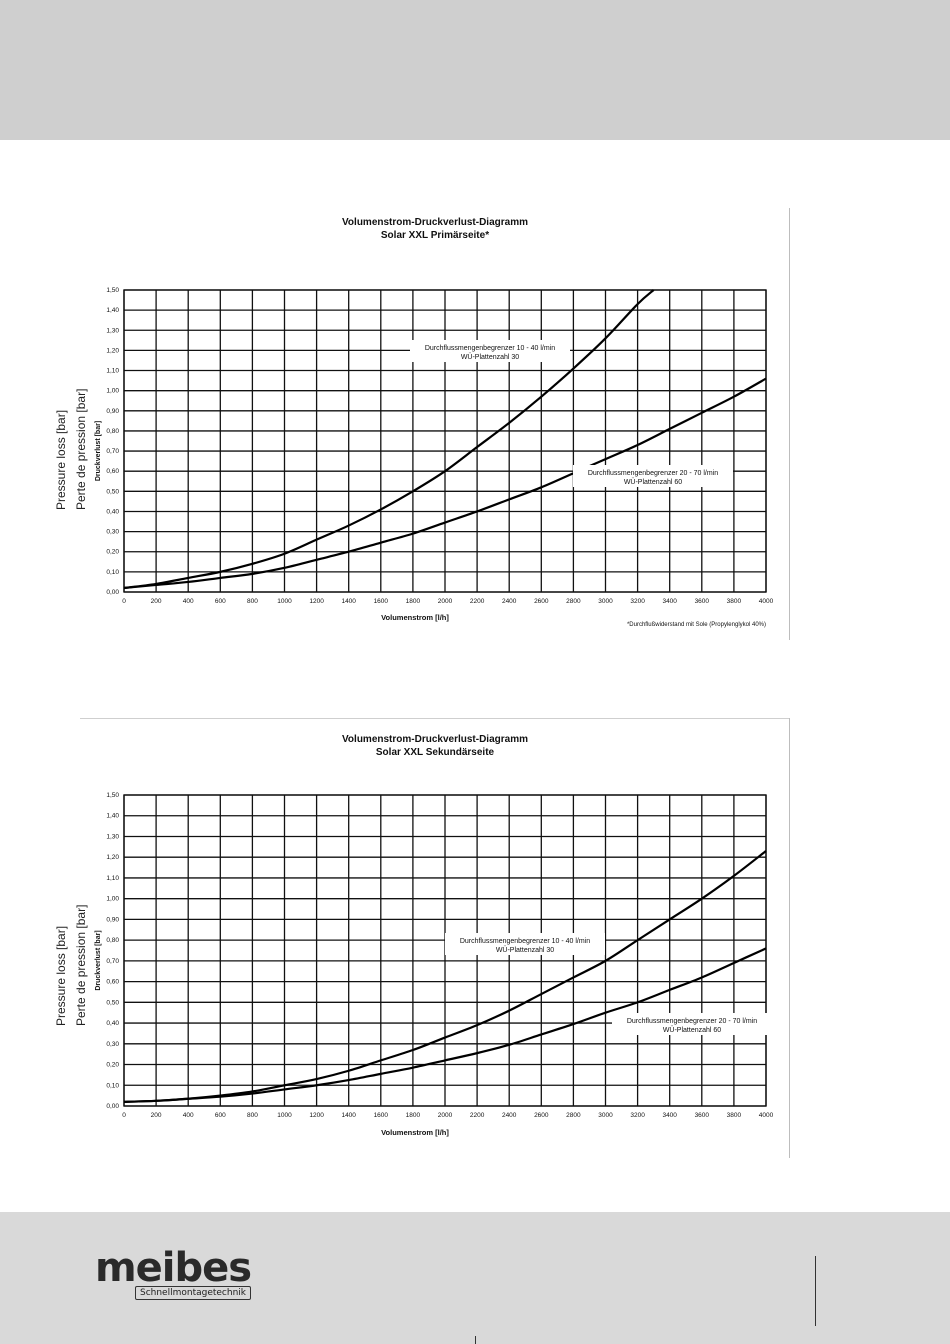 The image size is (950, 1344). What do you see at coordinates (413, 1115) in the screenshot?
I see `x-tick-label: 1800` at bounding box center [413, 1115].